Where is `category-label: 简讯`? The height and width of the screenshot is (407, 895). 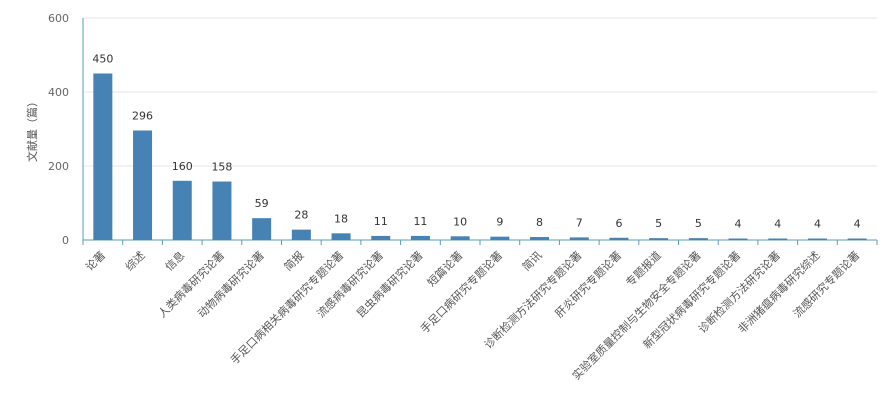 category-label: 简讯 is located at coordinates (531, 260).